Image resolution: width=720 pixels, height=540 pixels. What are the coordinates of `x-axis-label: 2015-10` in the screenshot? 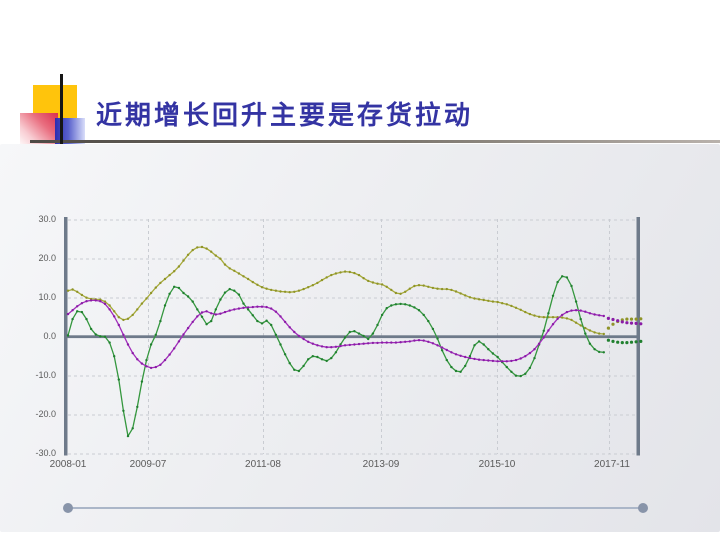 It's located at (497, 464).